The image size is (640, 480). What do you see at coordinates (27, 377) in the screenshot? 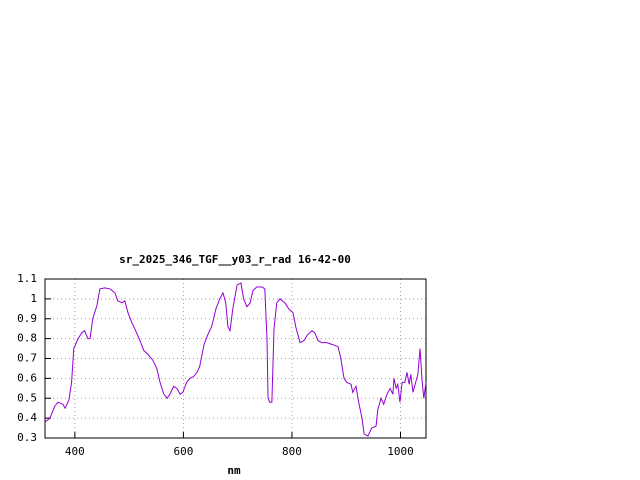
I see `y-tick-label: 0.6` at bounding box center [27, 377].